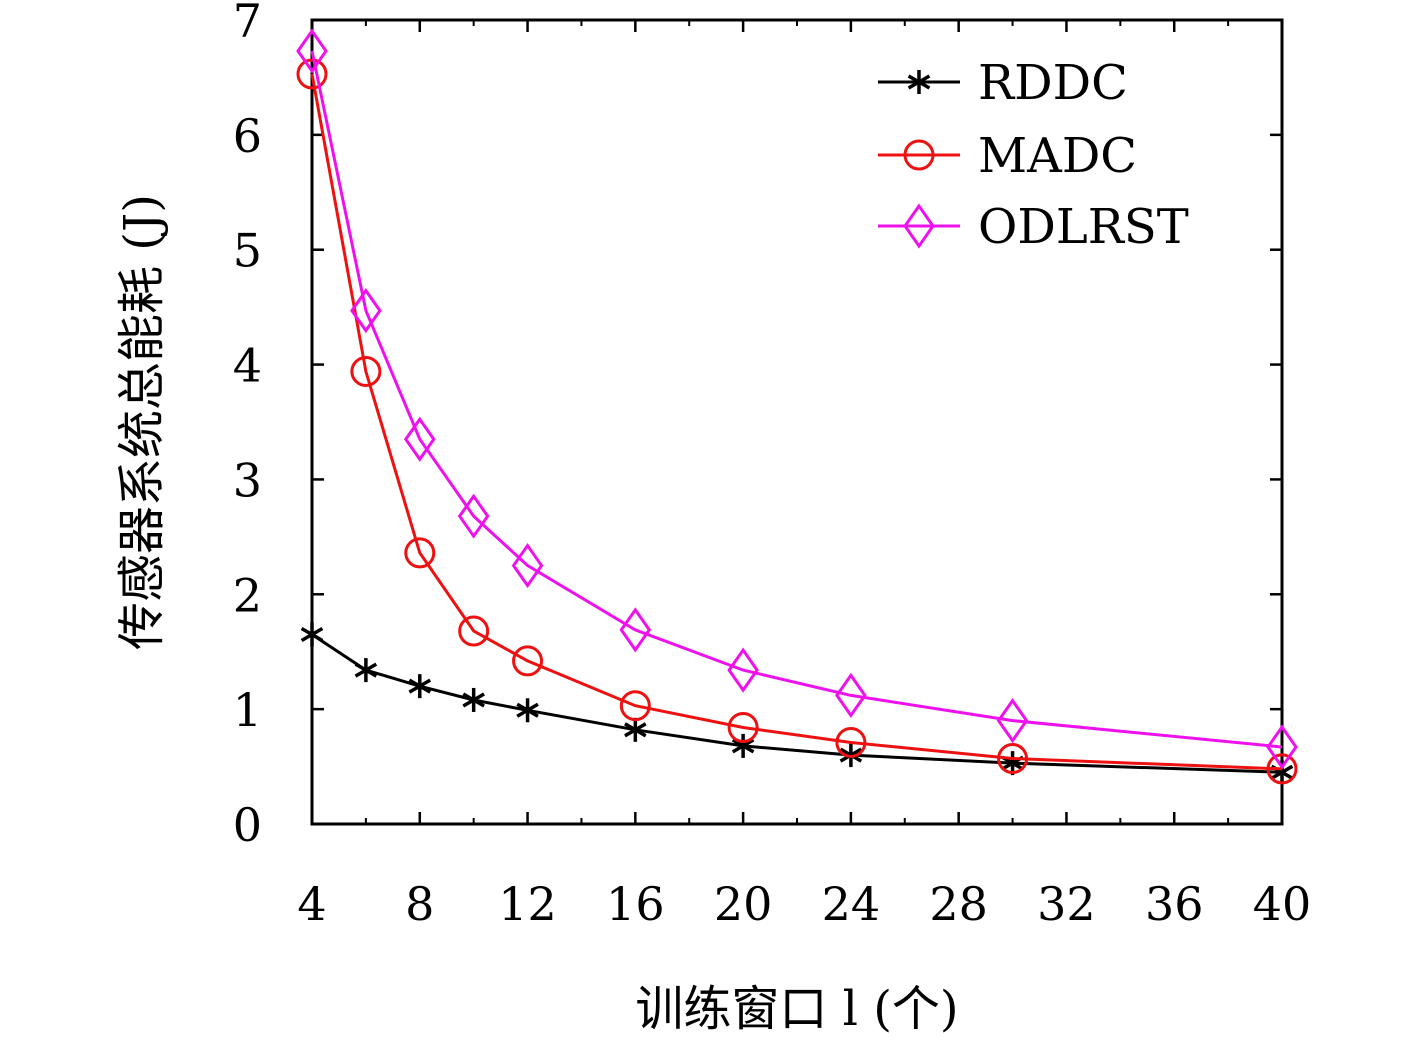  I want to click on legend-marker-odlrst, so click(919, 226).